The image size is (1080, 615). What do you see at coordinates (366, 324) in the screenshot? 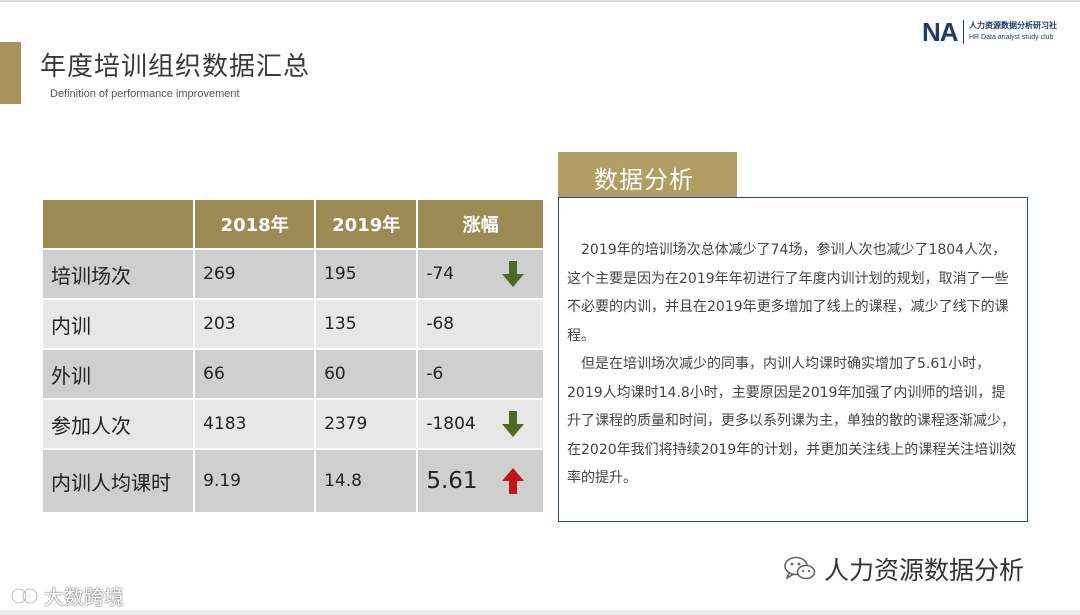
I see `cell-2019: 135` at bounding box center [366, 324].